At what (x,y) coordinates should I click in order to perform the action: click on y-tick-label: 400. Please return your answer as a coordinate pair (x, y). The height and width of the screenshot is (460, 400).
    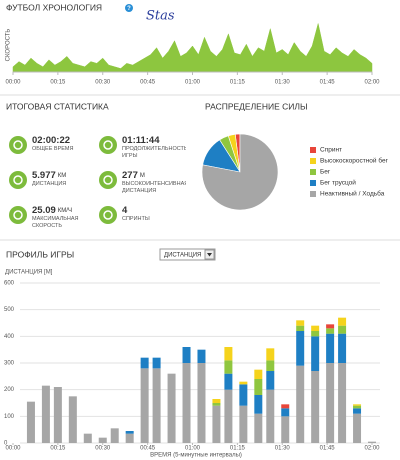
    Looking at the image, I should click on (9, 337).